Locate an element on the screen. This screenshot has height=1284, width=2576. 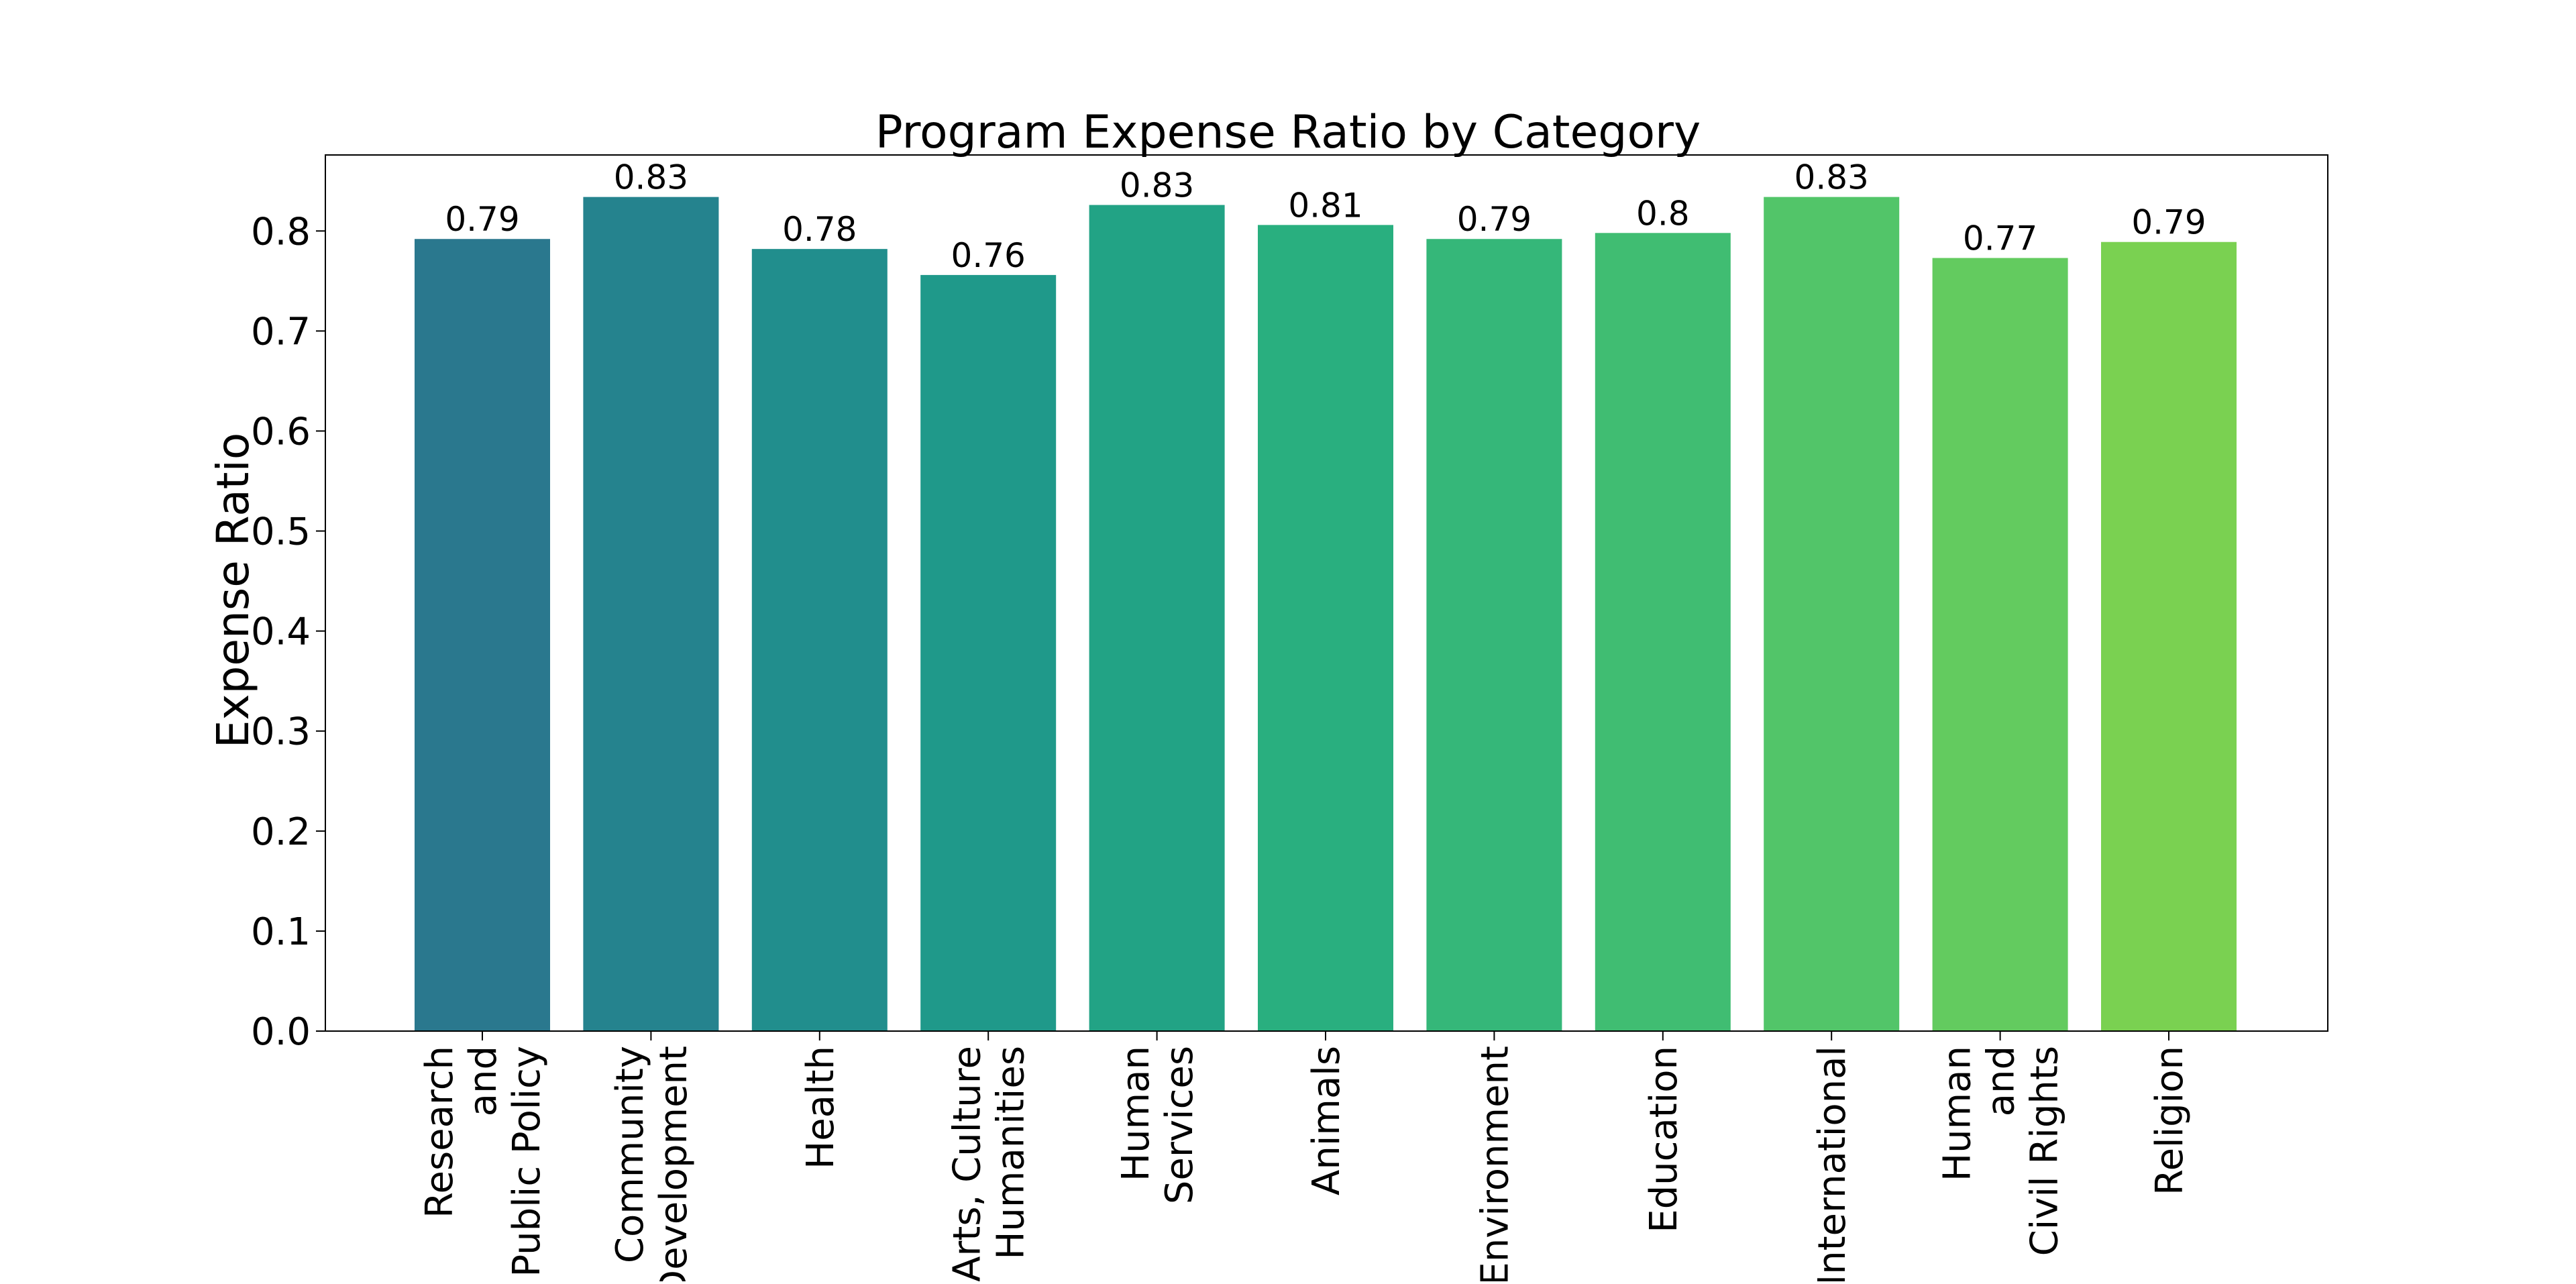
value-label-8: 0.83 is located at coordinates (1831, 177).